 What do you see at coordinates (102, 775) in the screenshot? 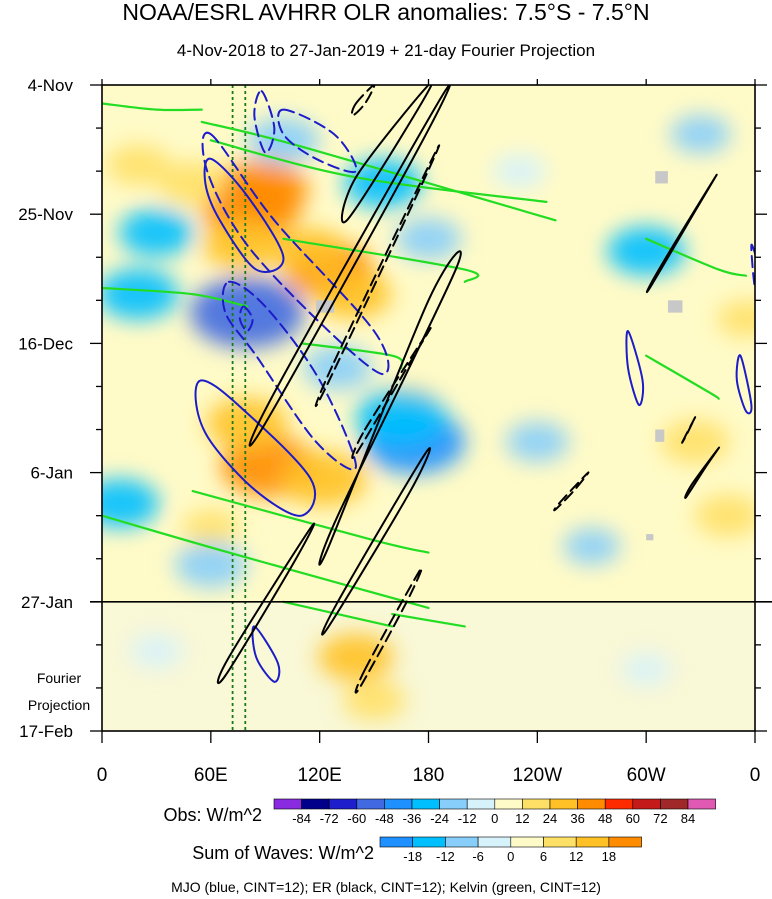
I see `x-tick-label-0: 0` at bounding box center [102, 775].